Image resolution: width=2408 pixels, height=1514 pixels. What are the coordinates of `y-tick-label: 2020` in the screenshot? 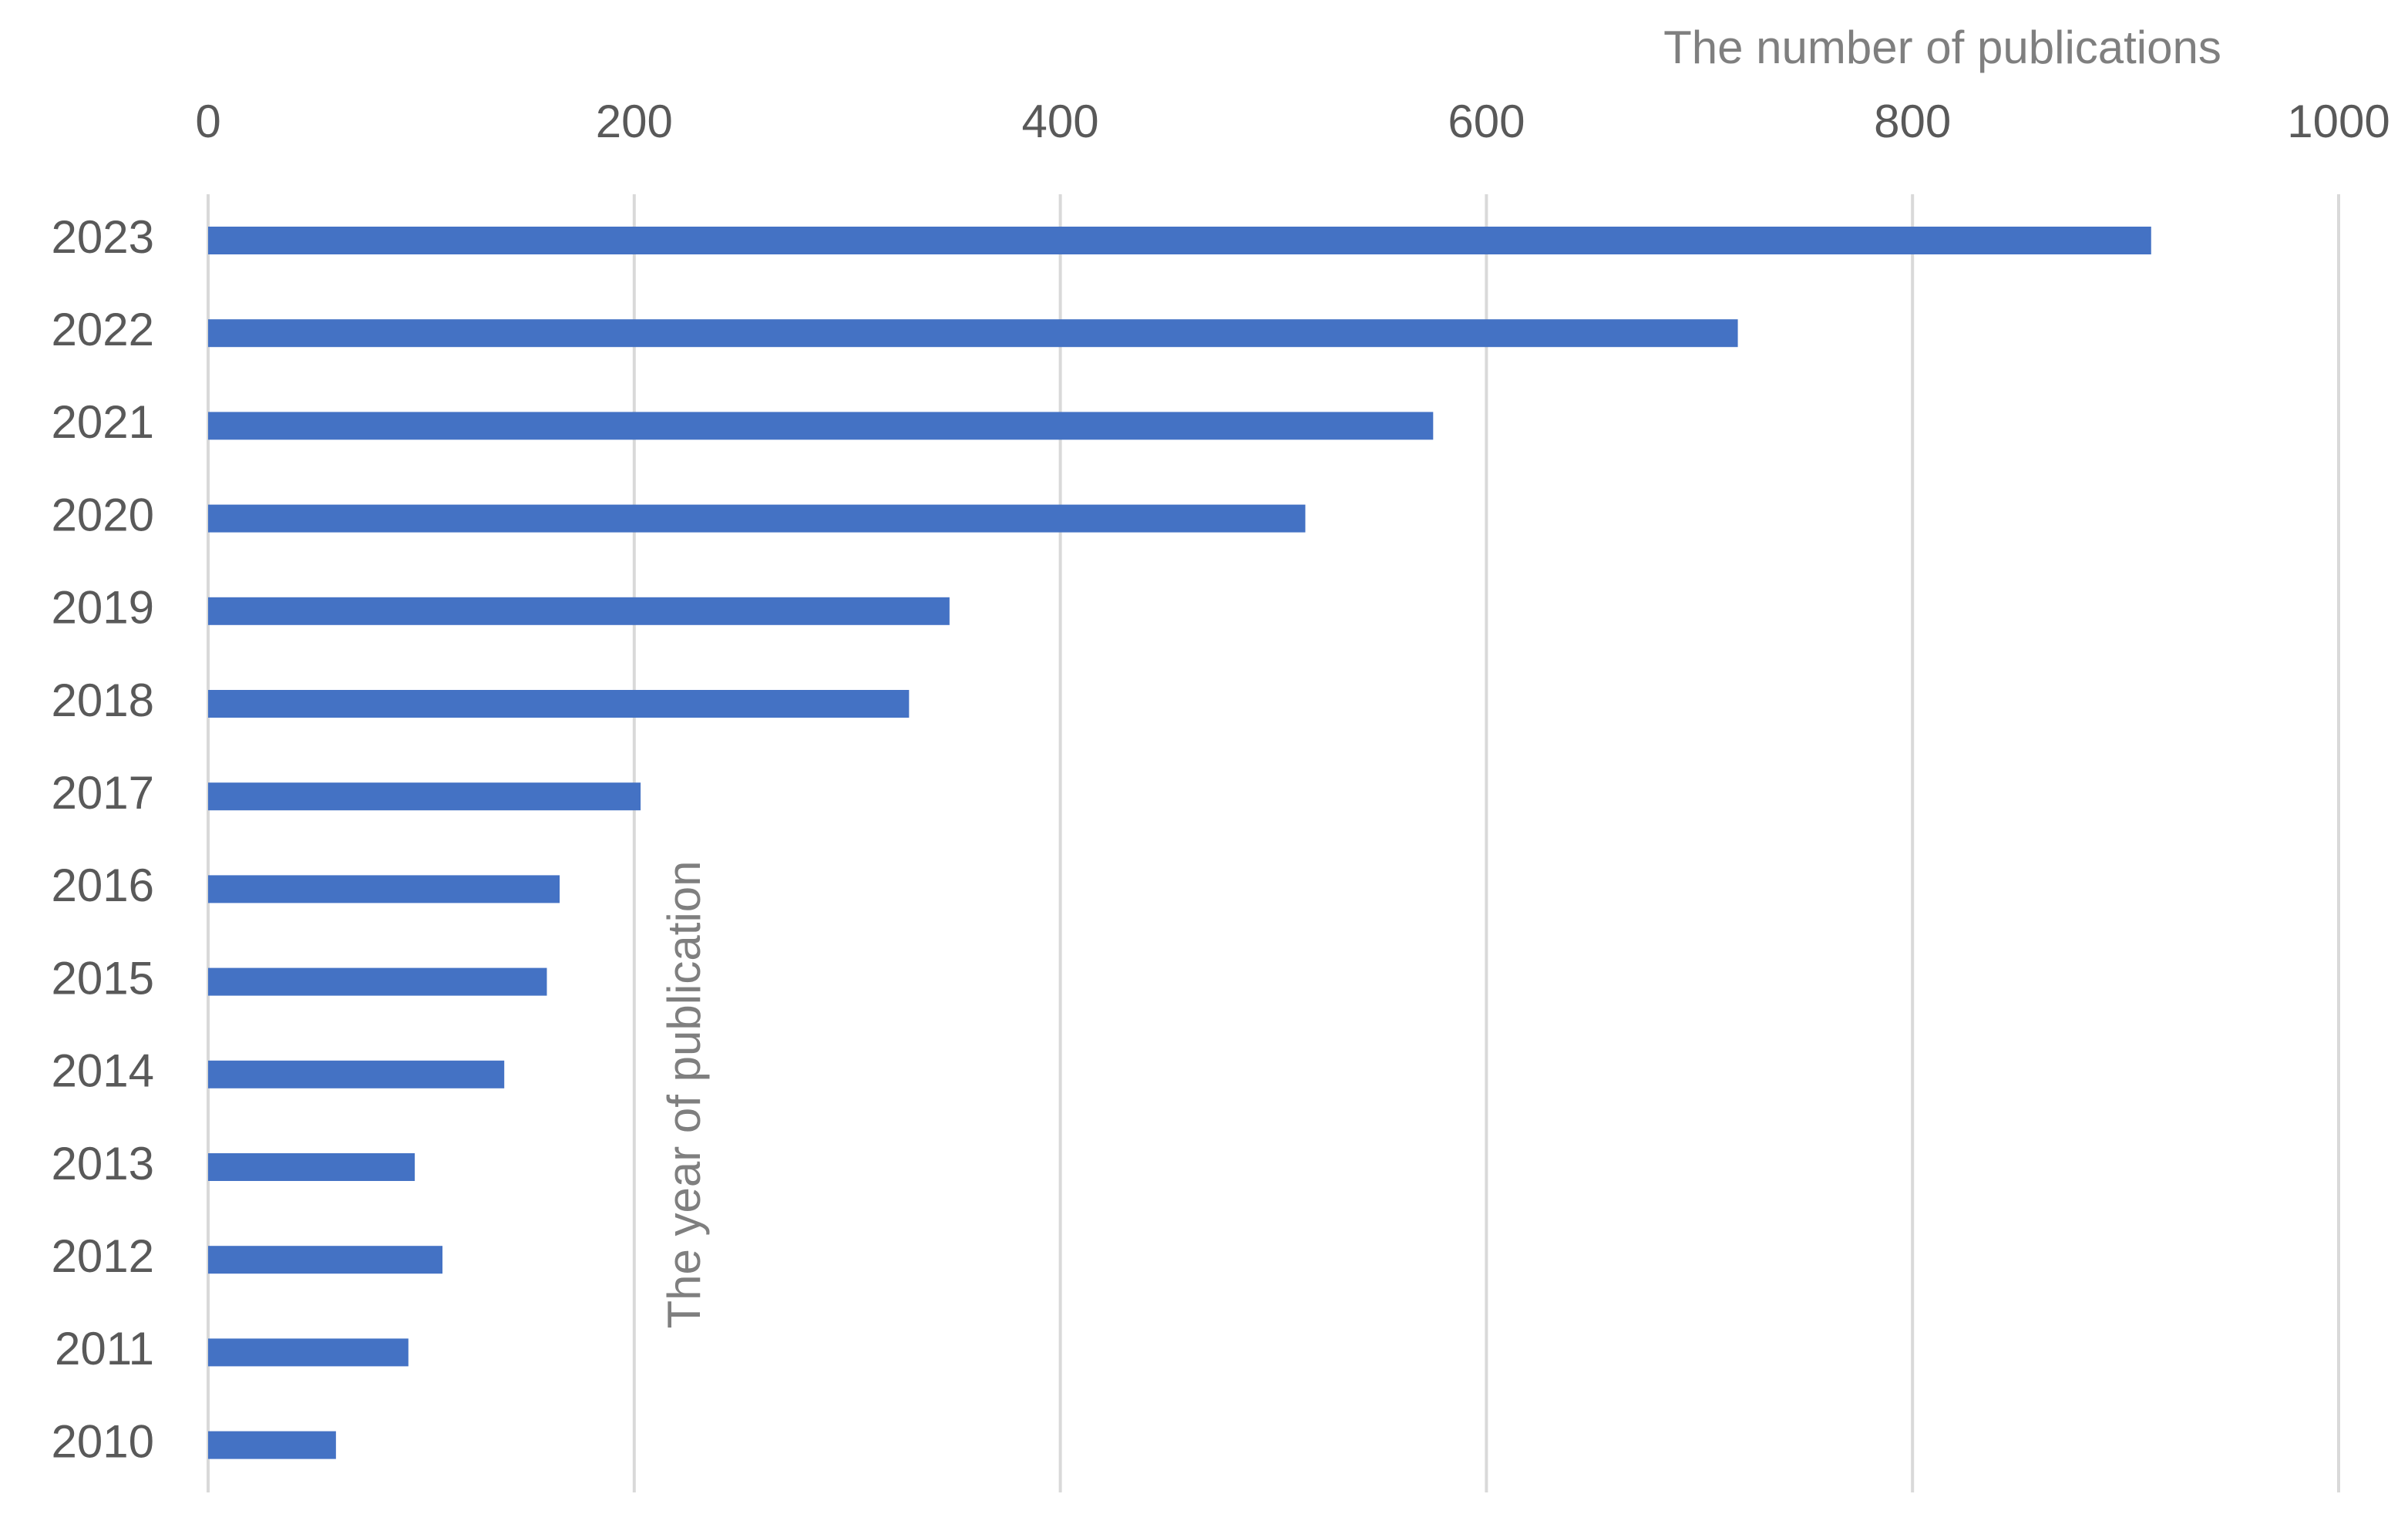 It's located at (103, 514).